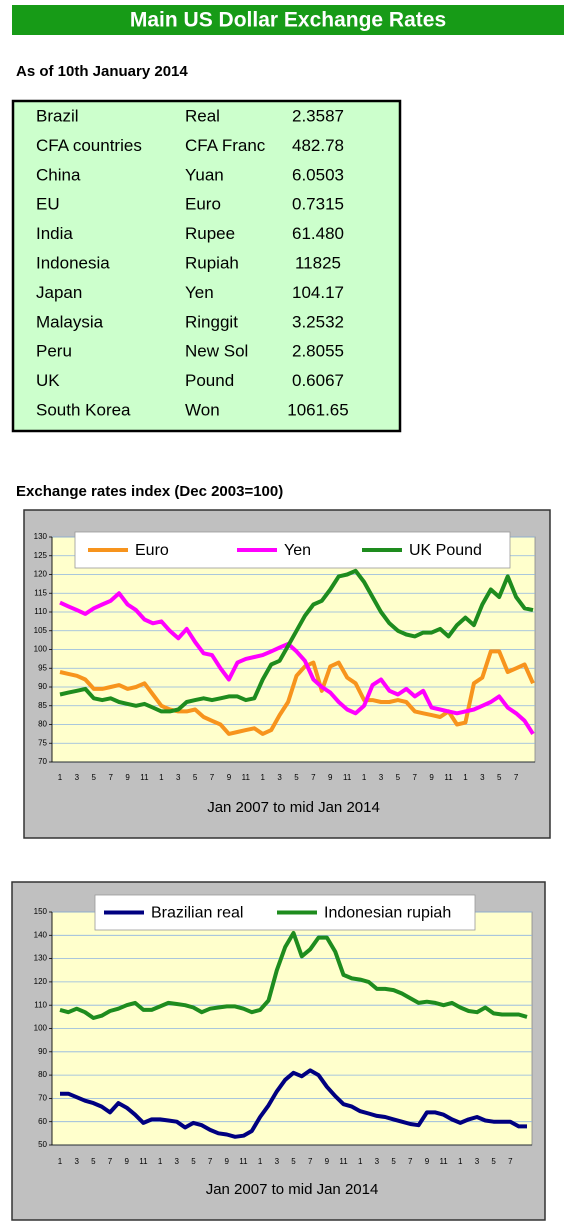 This screenshot has height=1229, width=572. What do you see at coordinates (73, 262) in the screenshot?
I see `table-cell: Indonesia` at bounding box center [73, 262].